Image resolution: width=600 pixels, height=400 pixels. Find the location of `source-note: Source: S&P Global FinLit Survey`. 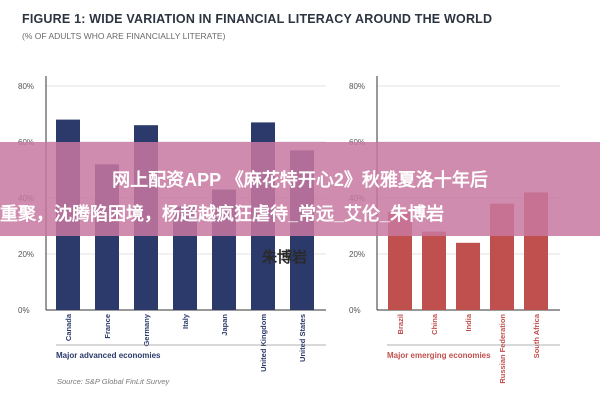

source-note: Source: S&P Global FinLit Survey is located at coordinates (113, 381).